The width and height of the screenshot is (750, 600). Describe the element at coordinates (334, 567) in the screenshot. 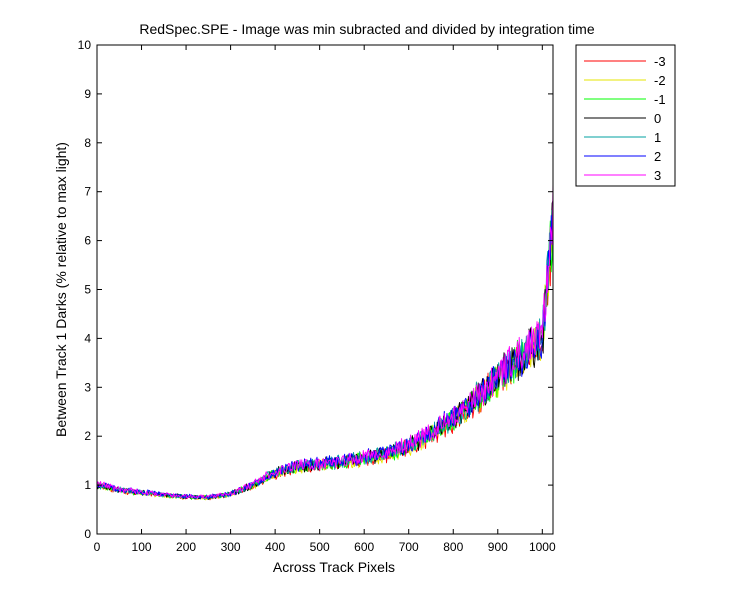

I see `x-axis-label: Across Track Pixels` at that location.